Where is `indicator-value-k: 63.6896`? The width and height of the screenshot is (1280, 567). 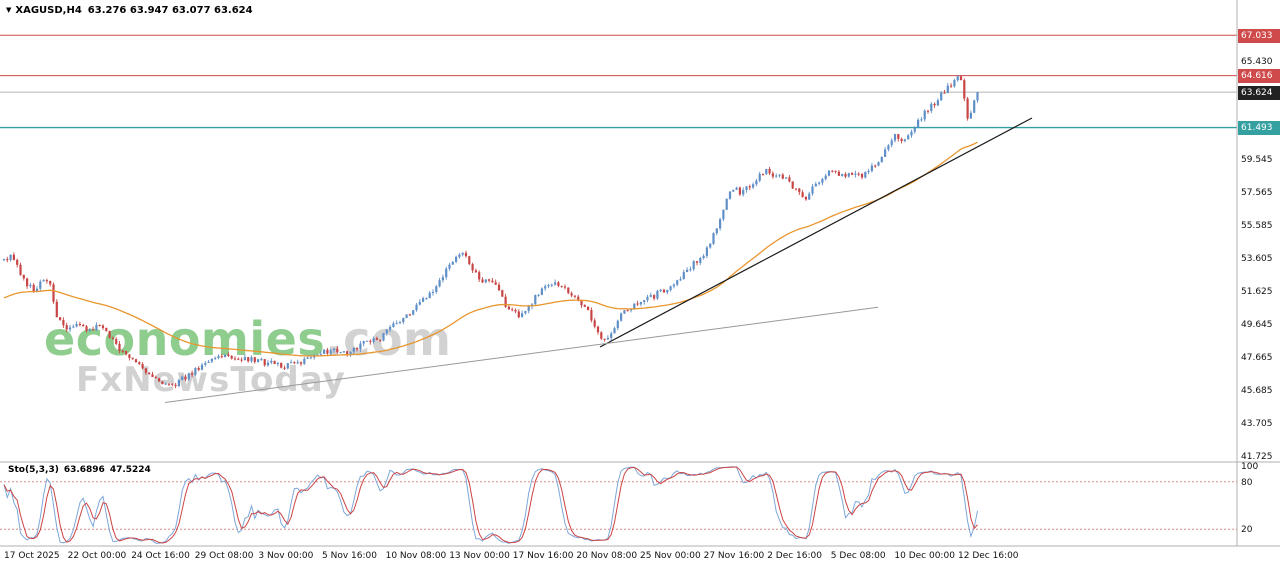 indicator-value-k: 63.6896 is located at coordinates (84, 470).